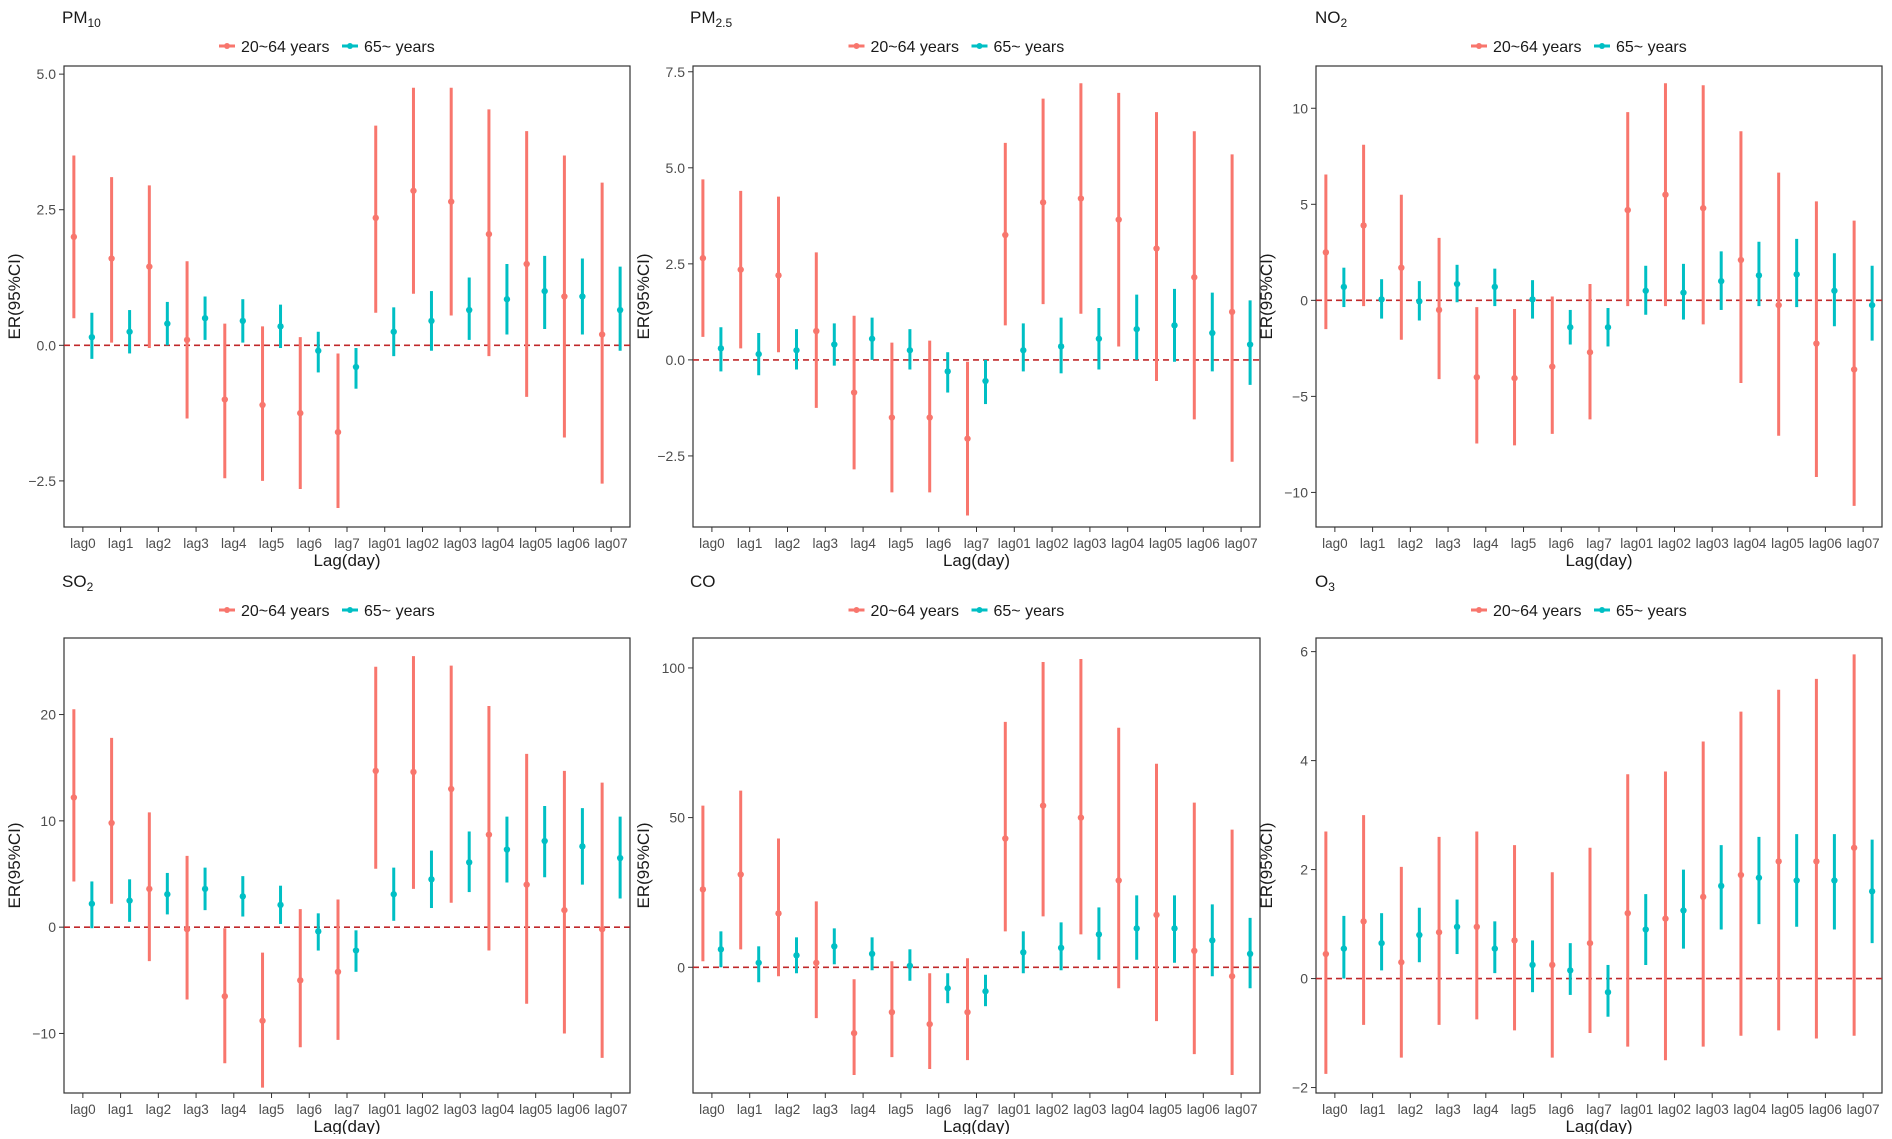  Describe the element at coordinates (48, 821) in the screenshot. I see `y-tick-label: 10` at that location.